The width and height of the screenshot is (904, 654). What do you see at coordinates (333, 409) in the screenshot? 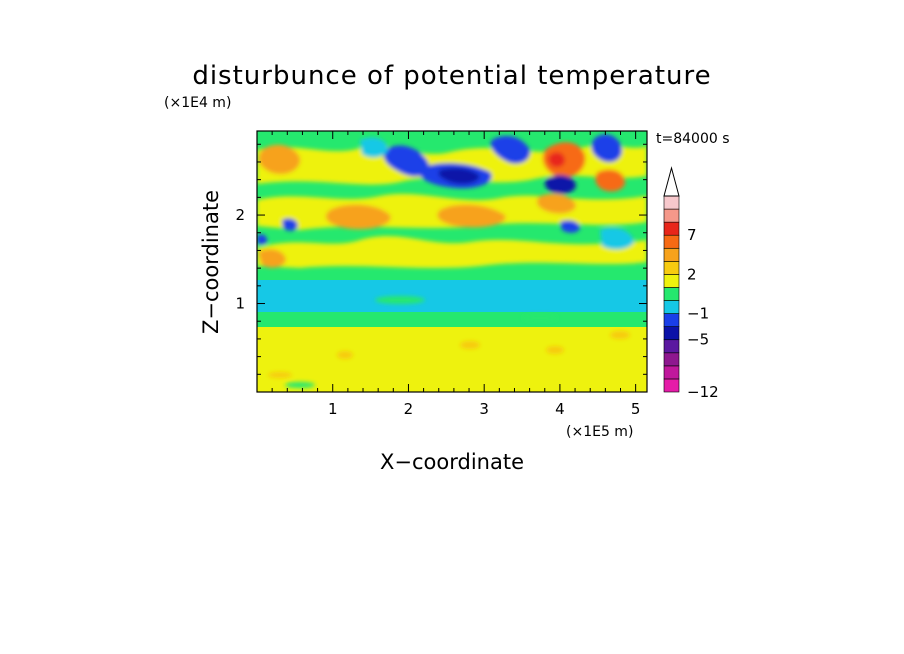
I see `x-tick-label: 1` at bounding box center [333, 409].